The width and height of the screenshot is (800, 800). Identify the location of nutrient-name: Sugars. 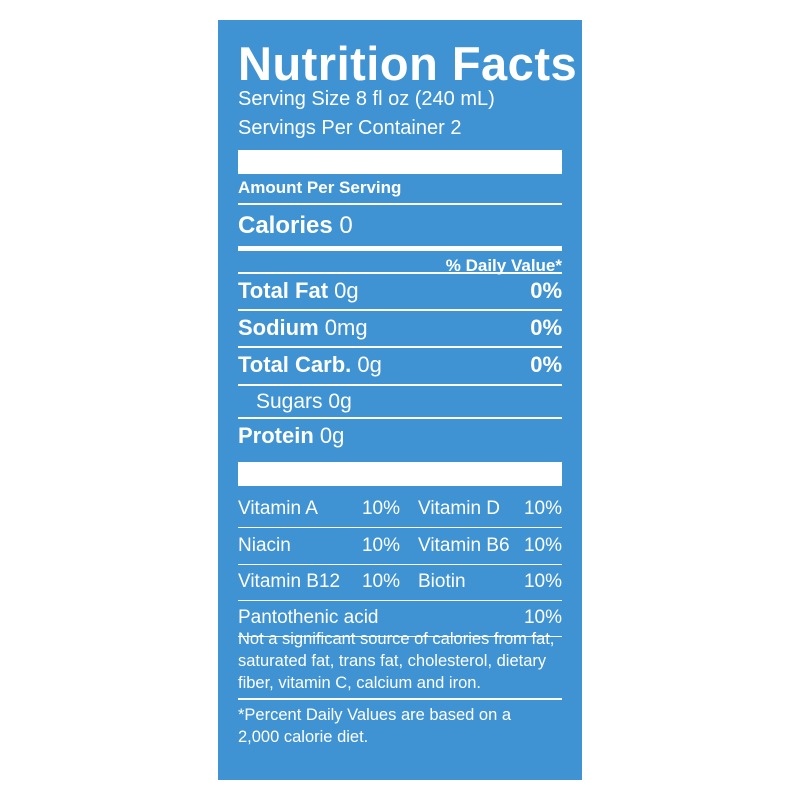
(289, 401).